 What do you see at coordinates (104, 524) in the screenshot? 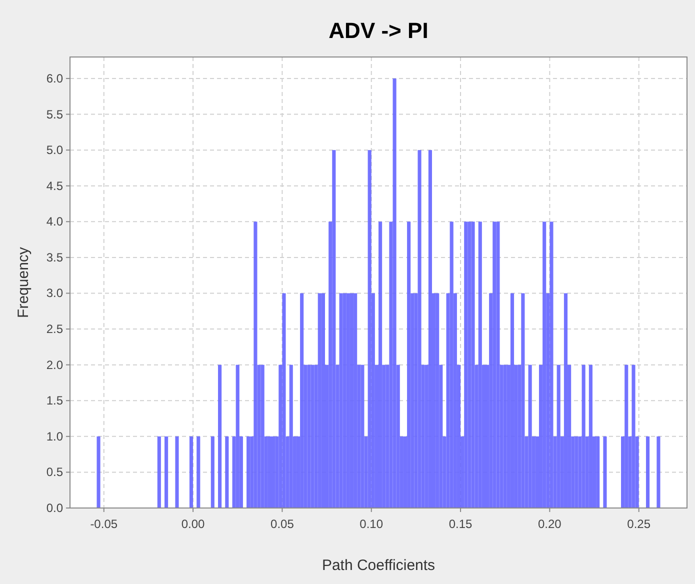
I see `x-tick-label: -0.05` at bounding box center [104, 524].